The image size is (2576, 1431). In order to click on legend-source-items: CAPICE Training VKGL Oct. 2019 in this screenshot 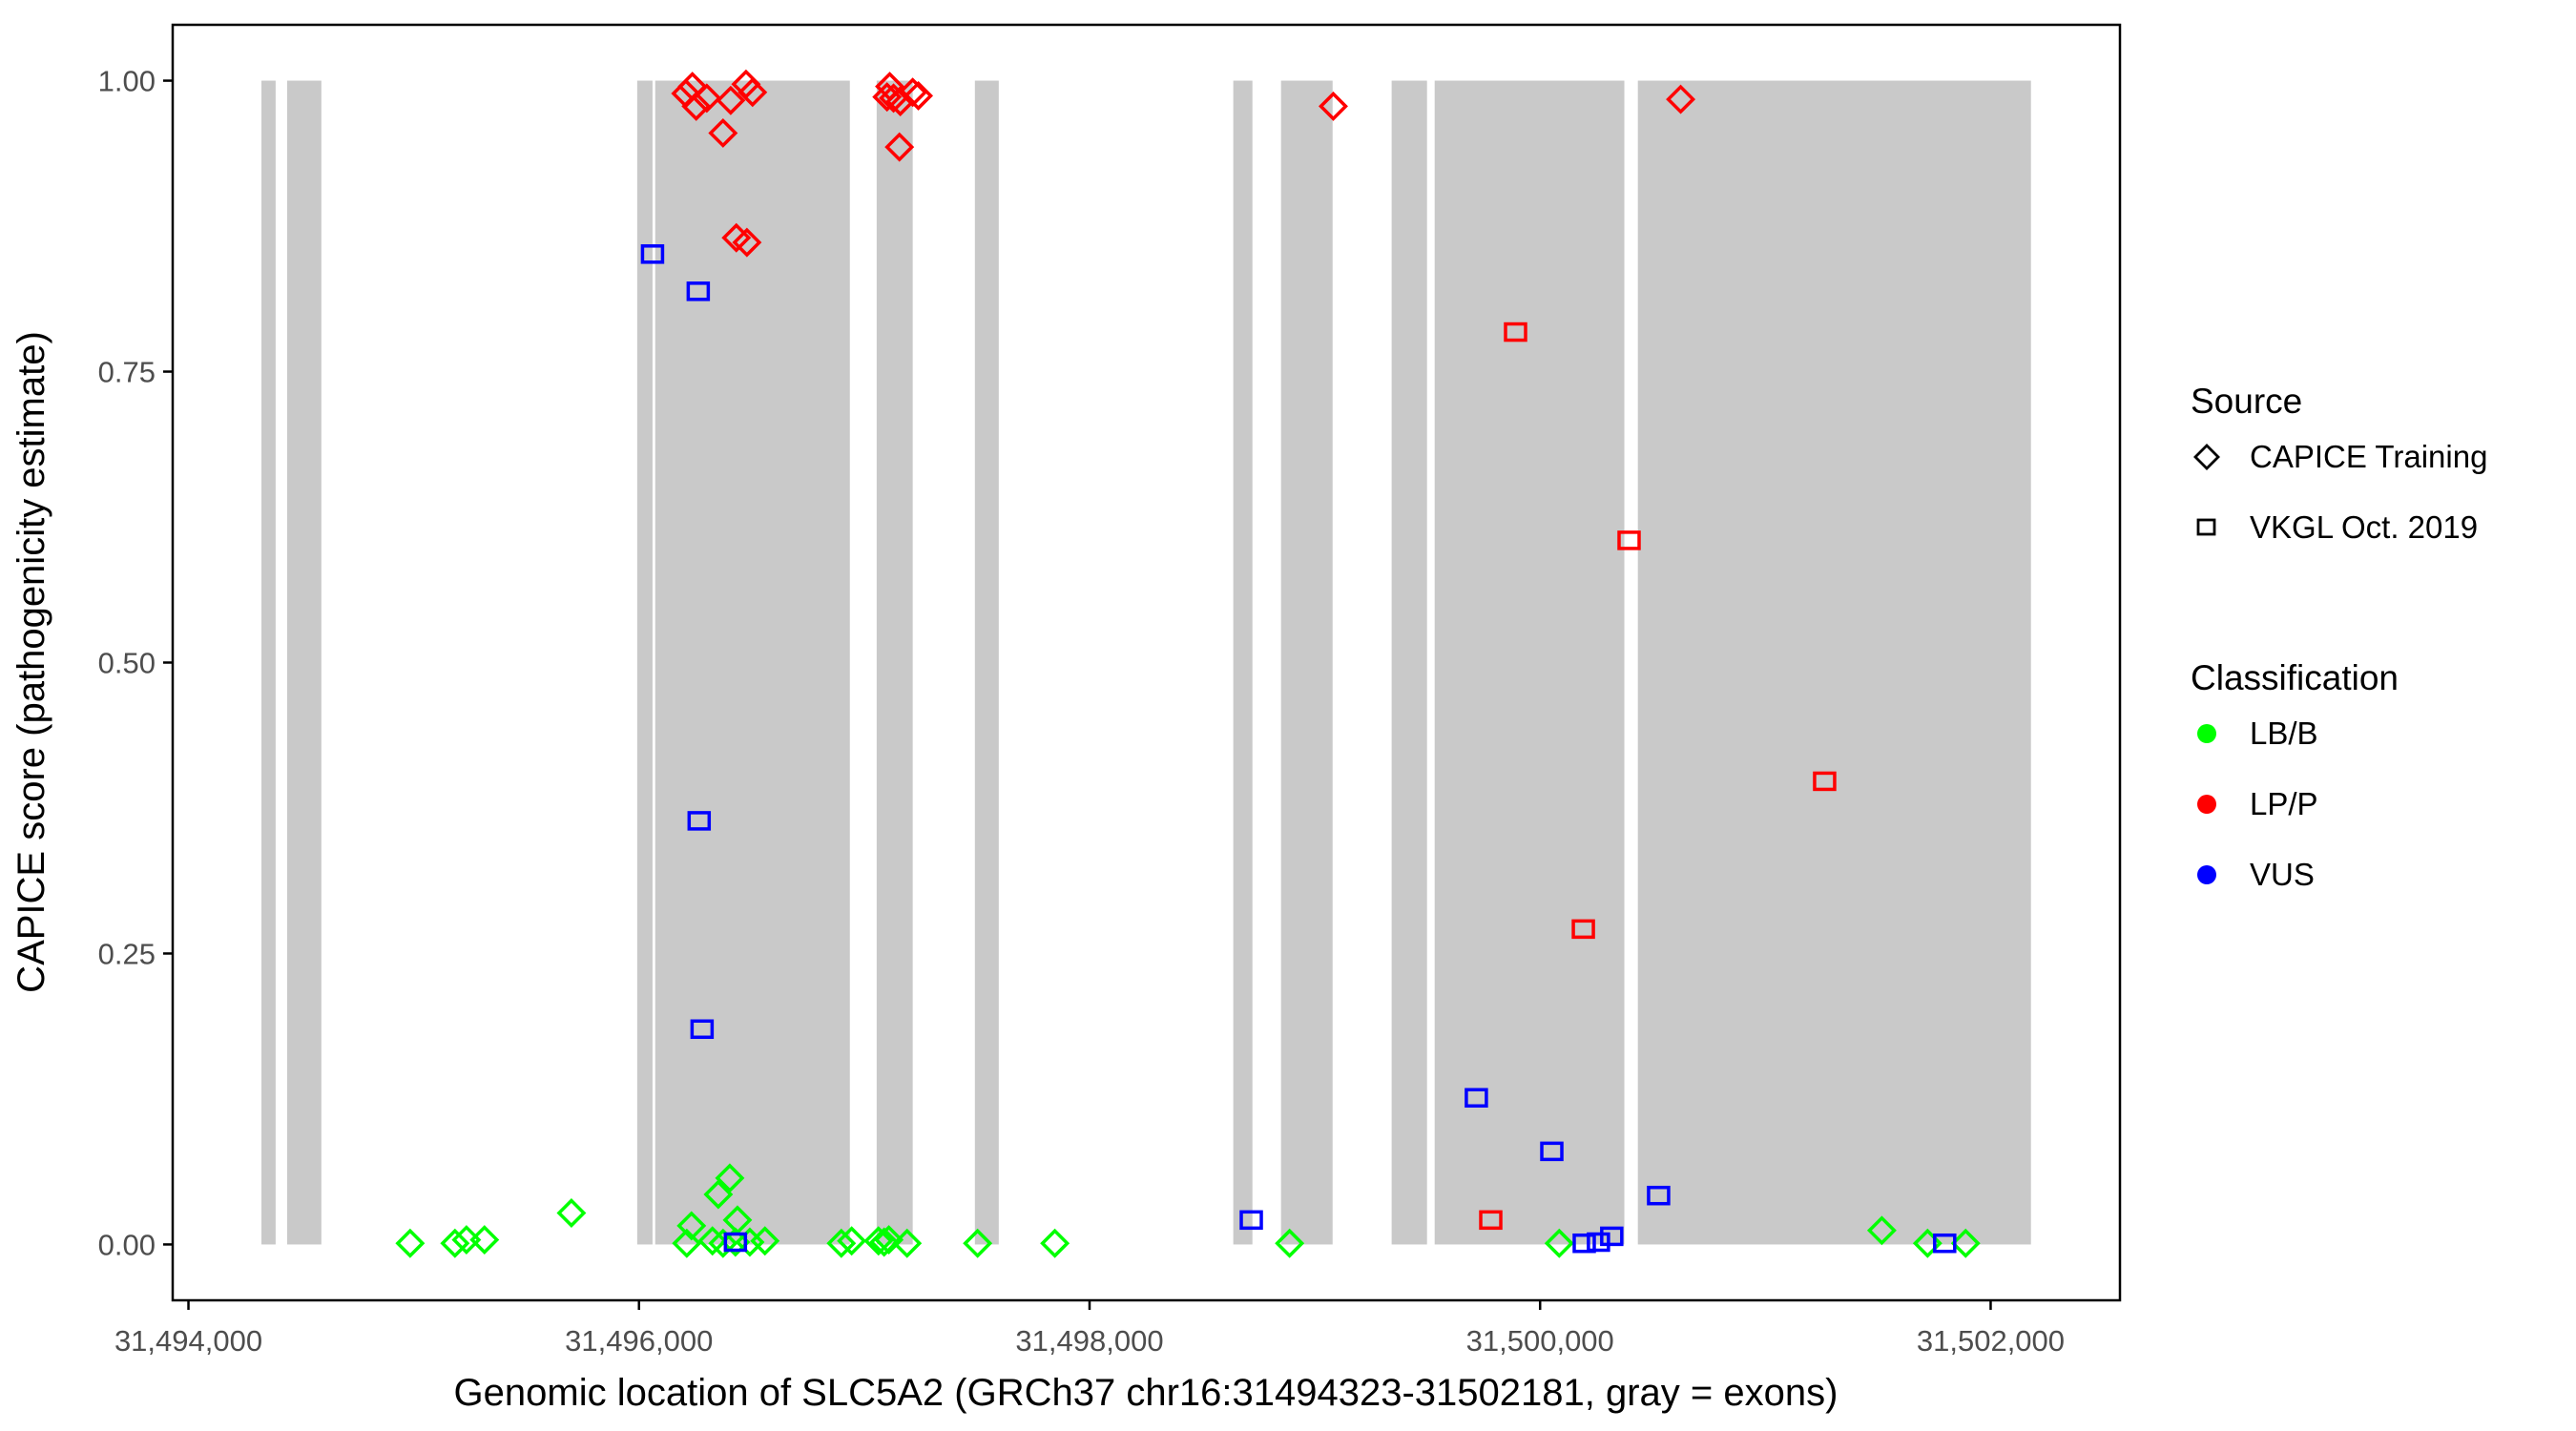, I will do `click(2381, 492)`.